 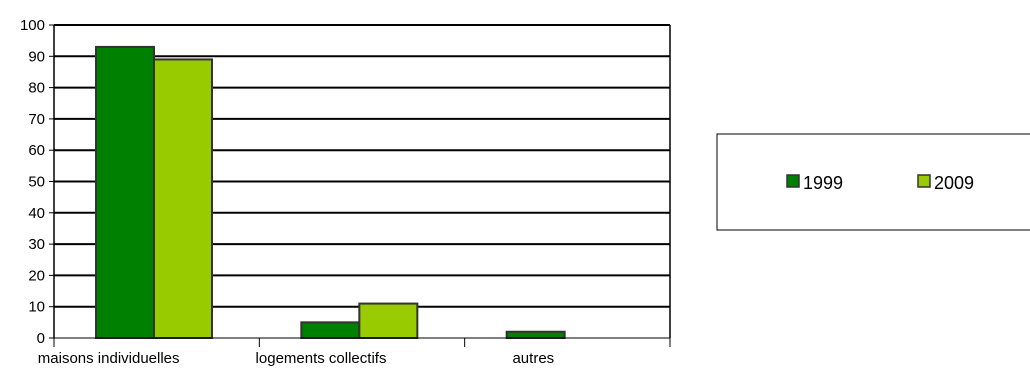 I want to click on legend: 1999 2009, so click(x=873, y=182).